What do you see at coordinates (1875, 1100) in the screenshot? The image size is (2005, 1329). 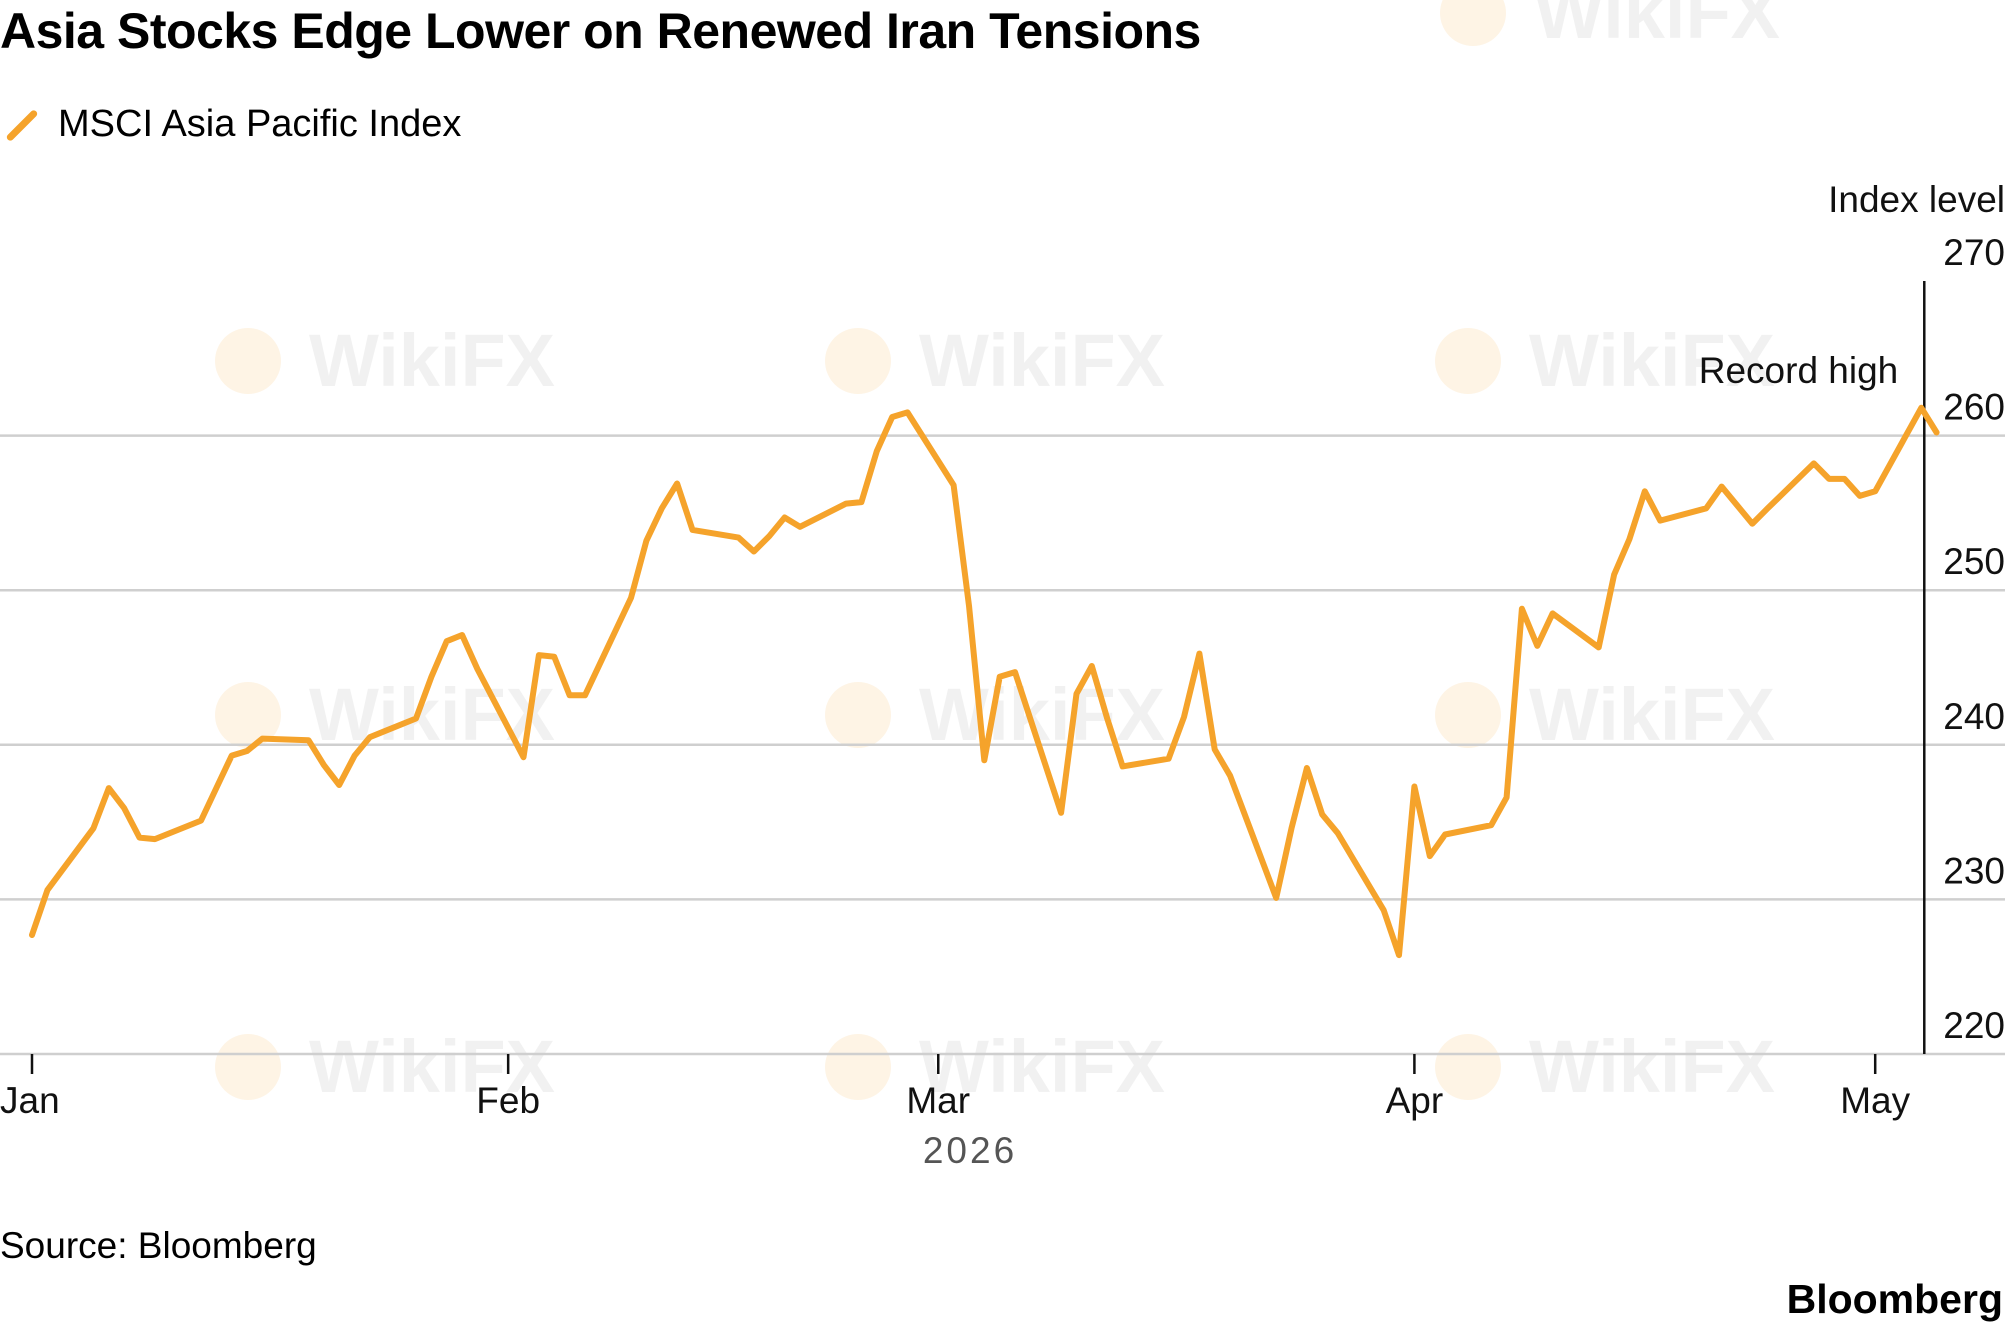 I see `x-tick-label: May` at bounding box center [1875, 1100].